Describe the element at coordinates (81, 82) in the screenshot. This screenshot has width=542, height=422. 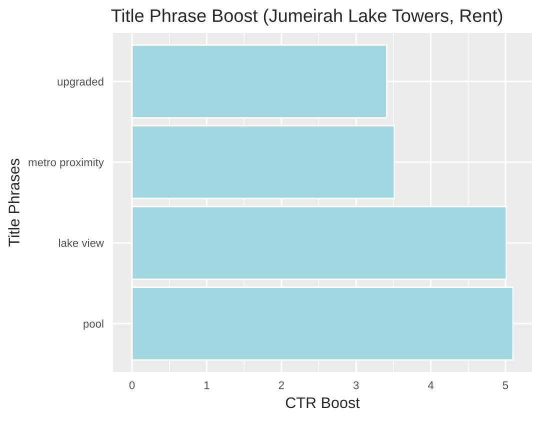
I see `y-tick-label: upgraded` at that location.